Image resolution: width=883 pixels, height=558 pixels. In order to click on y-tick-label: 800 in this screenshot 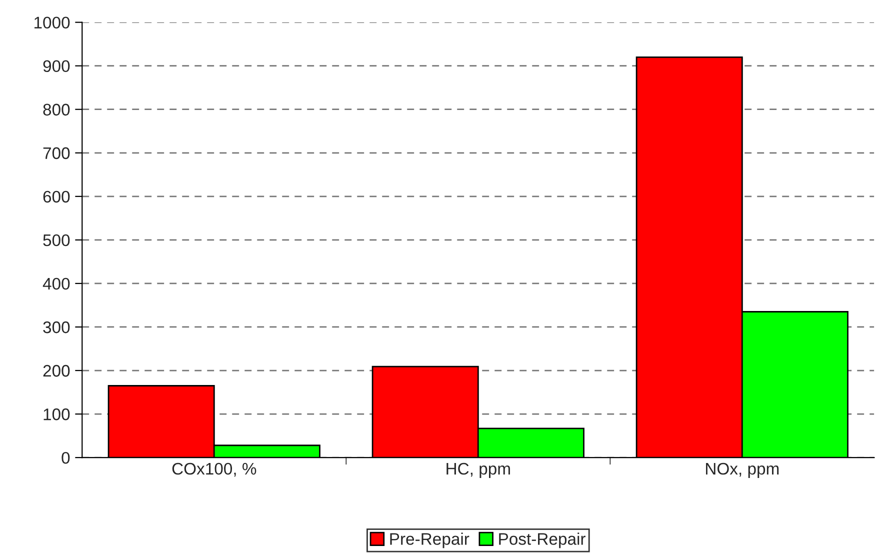, I will do `click(56, 110)`.